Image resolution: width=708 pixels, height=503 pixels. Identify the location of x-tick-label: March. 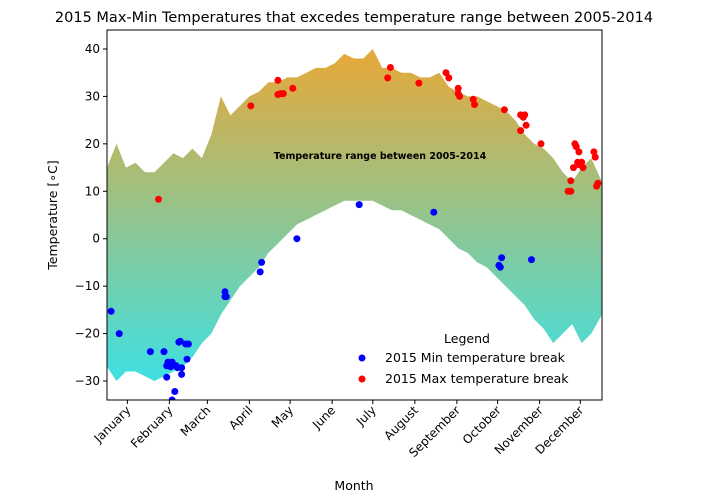
(196, 421).